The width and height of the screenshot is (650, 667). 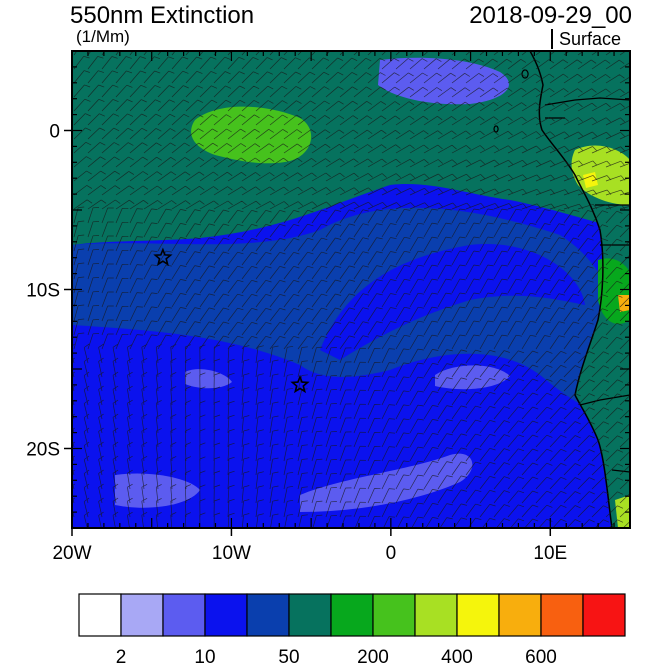 I want to click on y-tick-label: 10S, so click(x=43, y=291).